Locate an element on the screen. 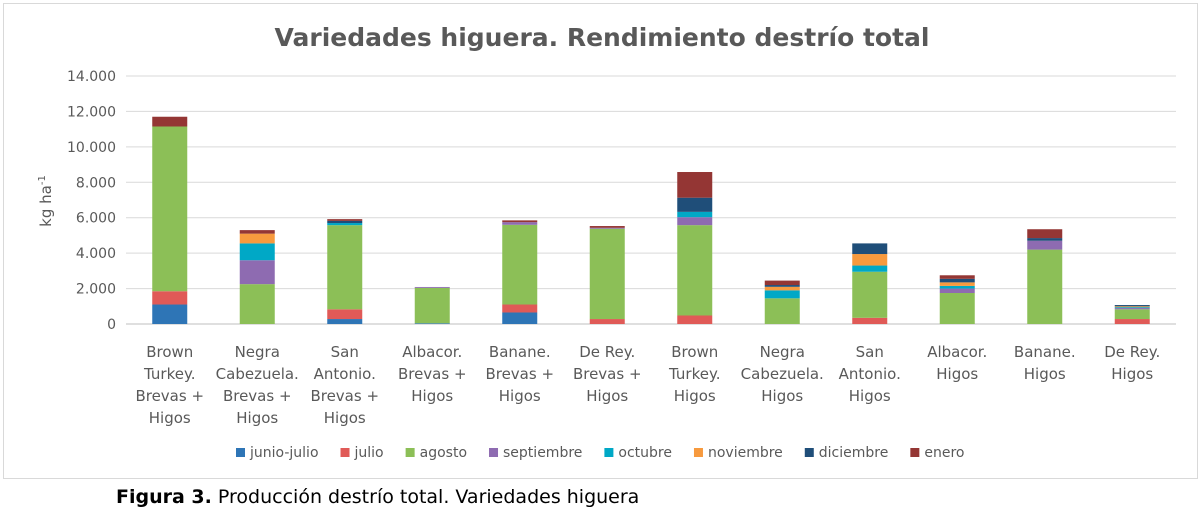 The width and height of the screenshot is (1204, 511). legend-label: enero is located at coordinates (944, 453).